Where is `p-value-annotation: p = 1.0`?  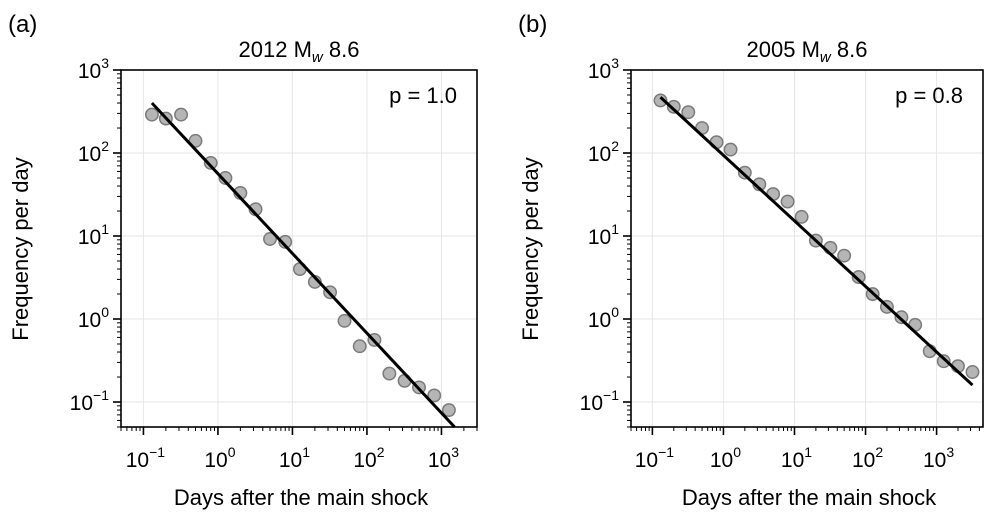 p-value-annotation: p = 1.0 is located at coordinates (423, 95).